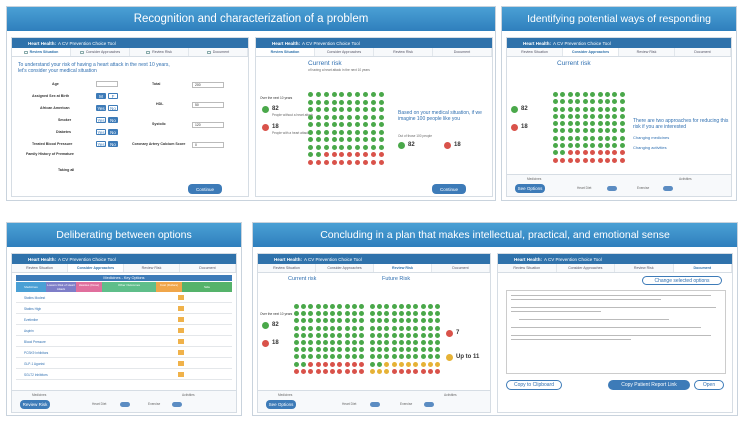  What do you see at coordinates (208, 105) in the screenshot?
I see `hdl-input: 50` at bounding box center [208, 105].